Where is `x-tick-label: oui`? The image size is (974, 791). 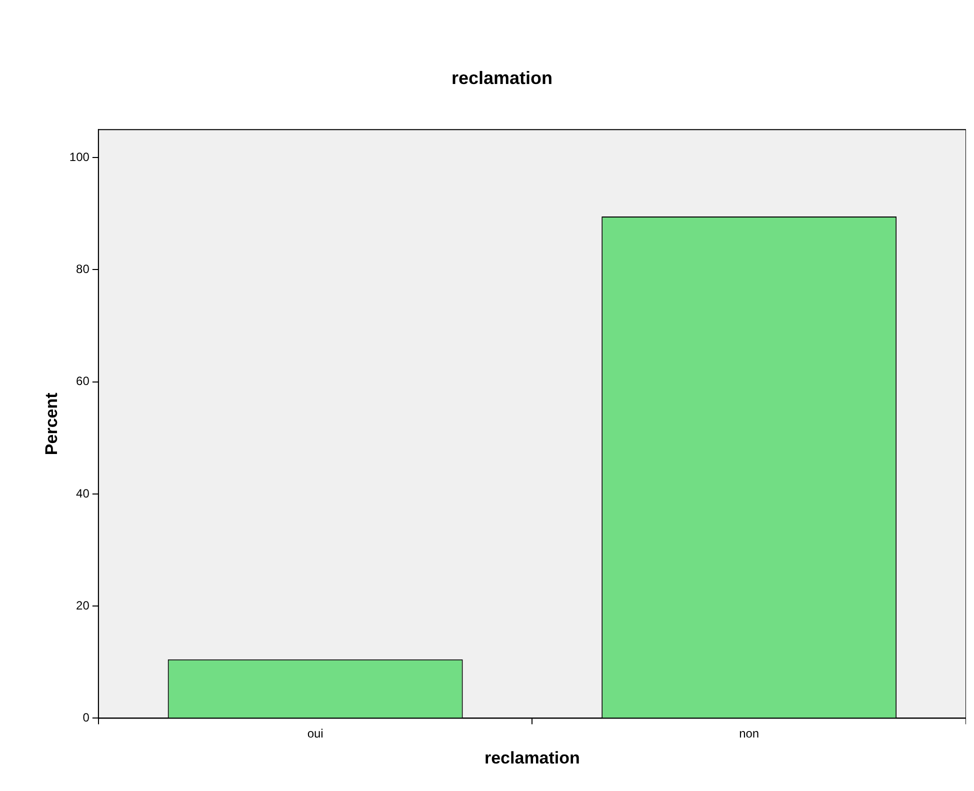
x-tick-label: oui is located at coordinates (315, 733).